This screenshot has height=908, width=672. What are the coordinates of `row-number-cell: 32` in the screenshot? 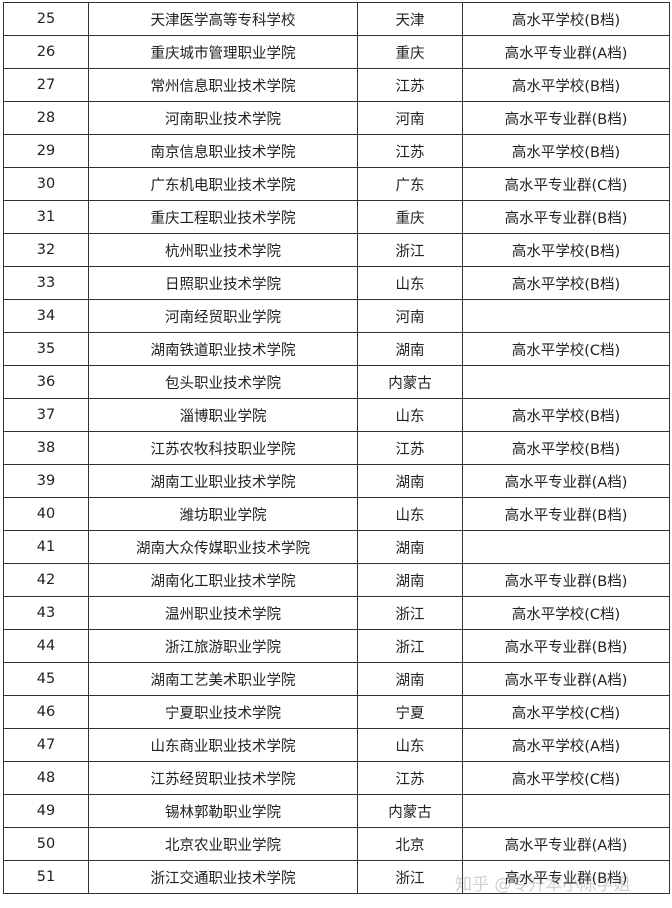 It's located at (46, 250).